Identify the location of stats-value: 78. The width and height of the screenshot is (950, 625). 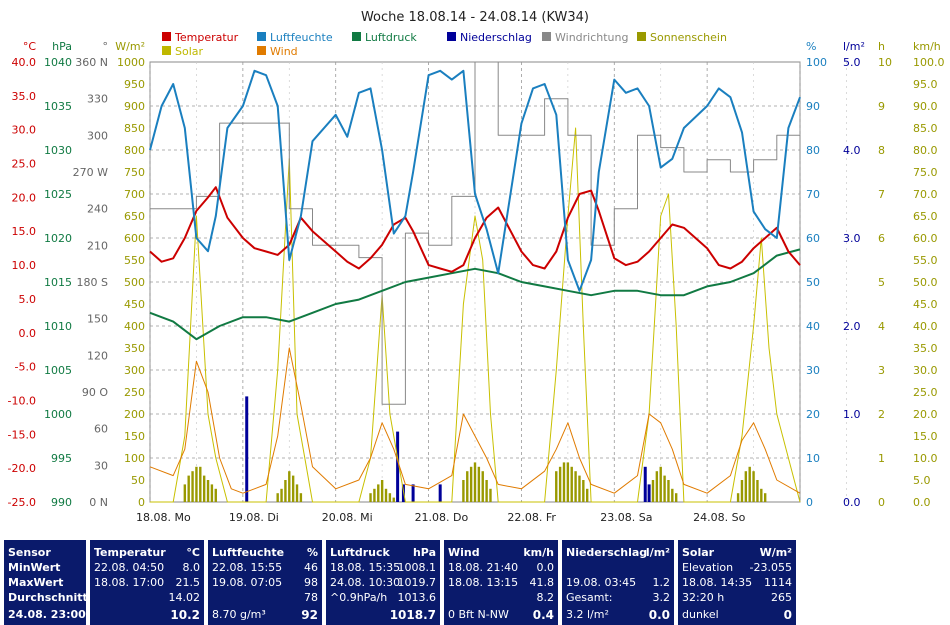
(311, 597).